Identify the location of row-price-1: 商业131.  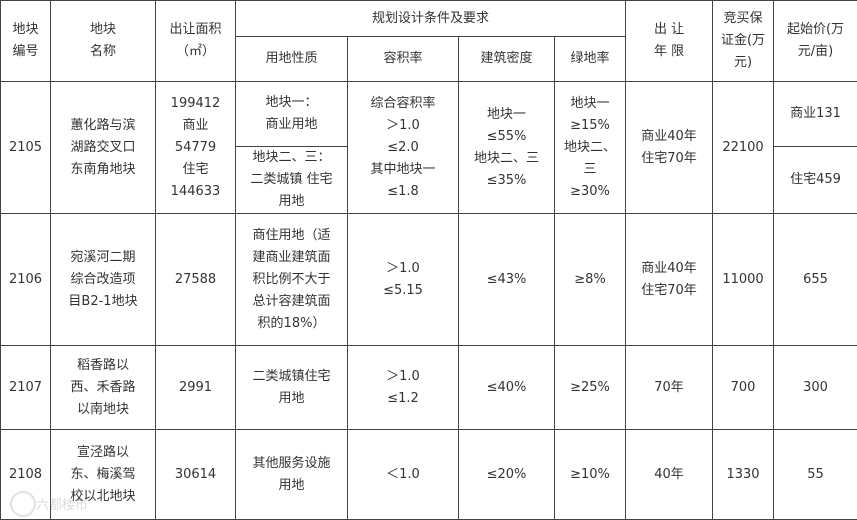
(815, 114).